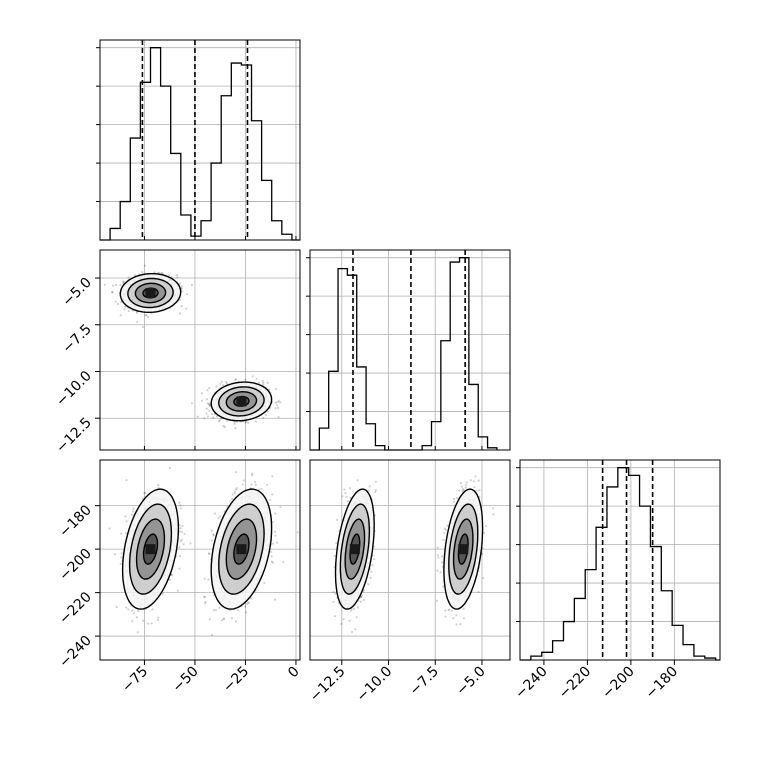  What do you see at coordinates (192, 347) in the screenshot?
I see `scatter-group-p0-p1` at bounding box center [192, 347].